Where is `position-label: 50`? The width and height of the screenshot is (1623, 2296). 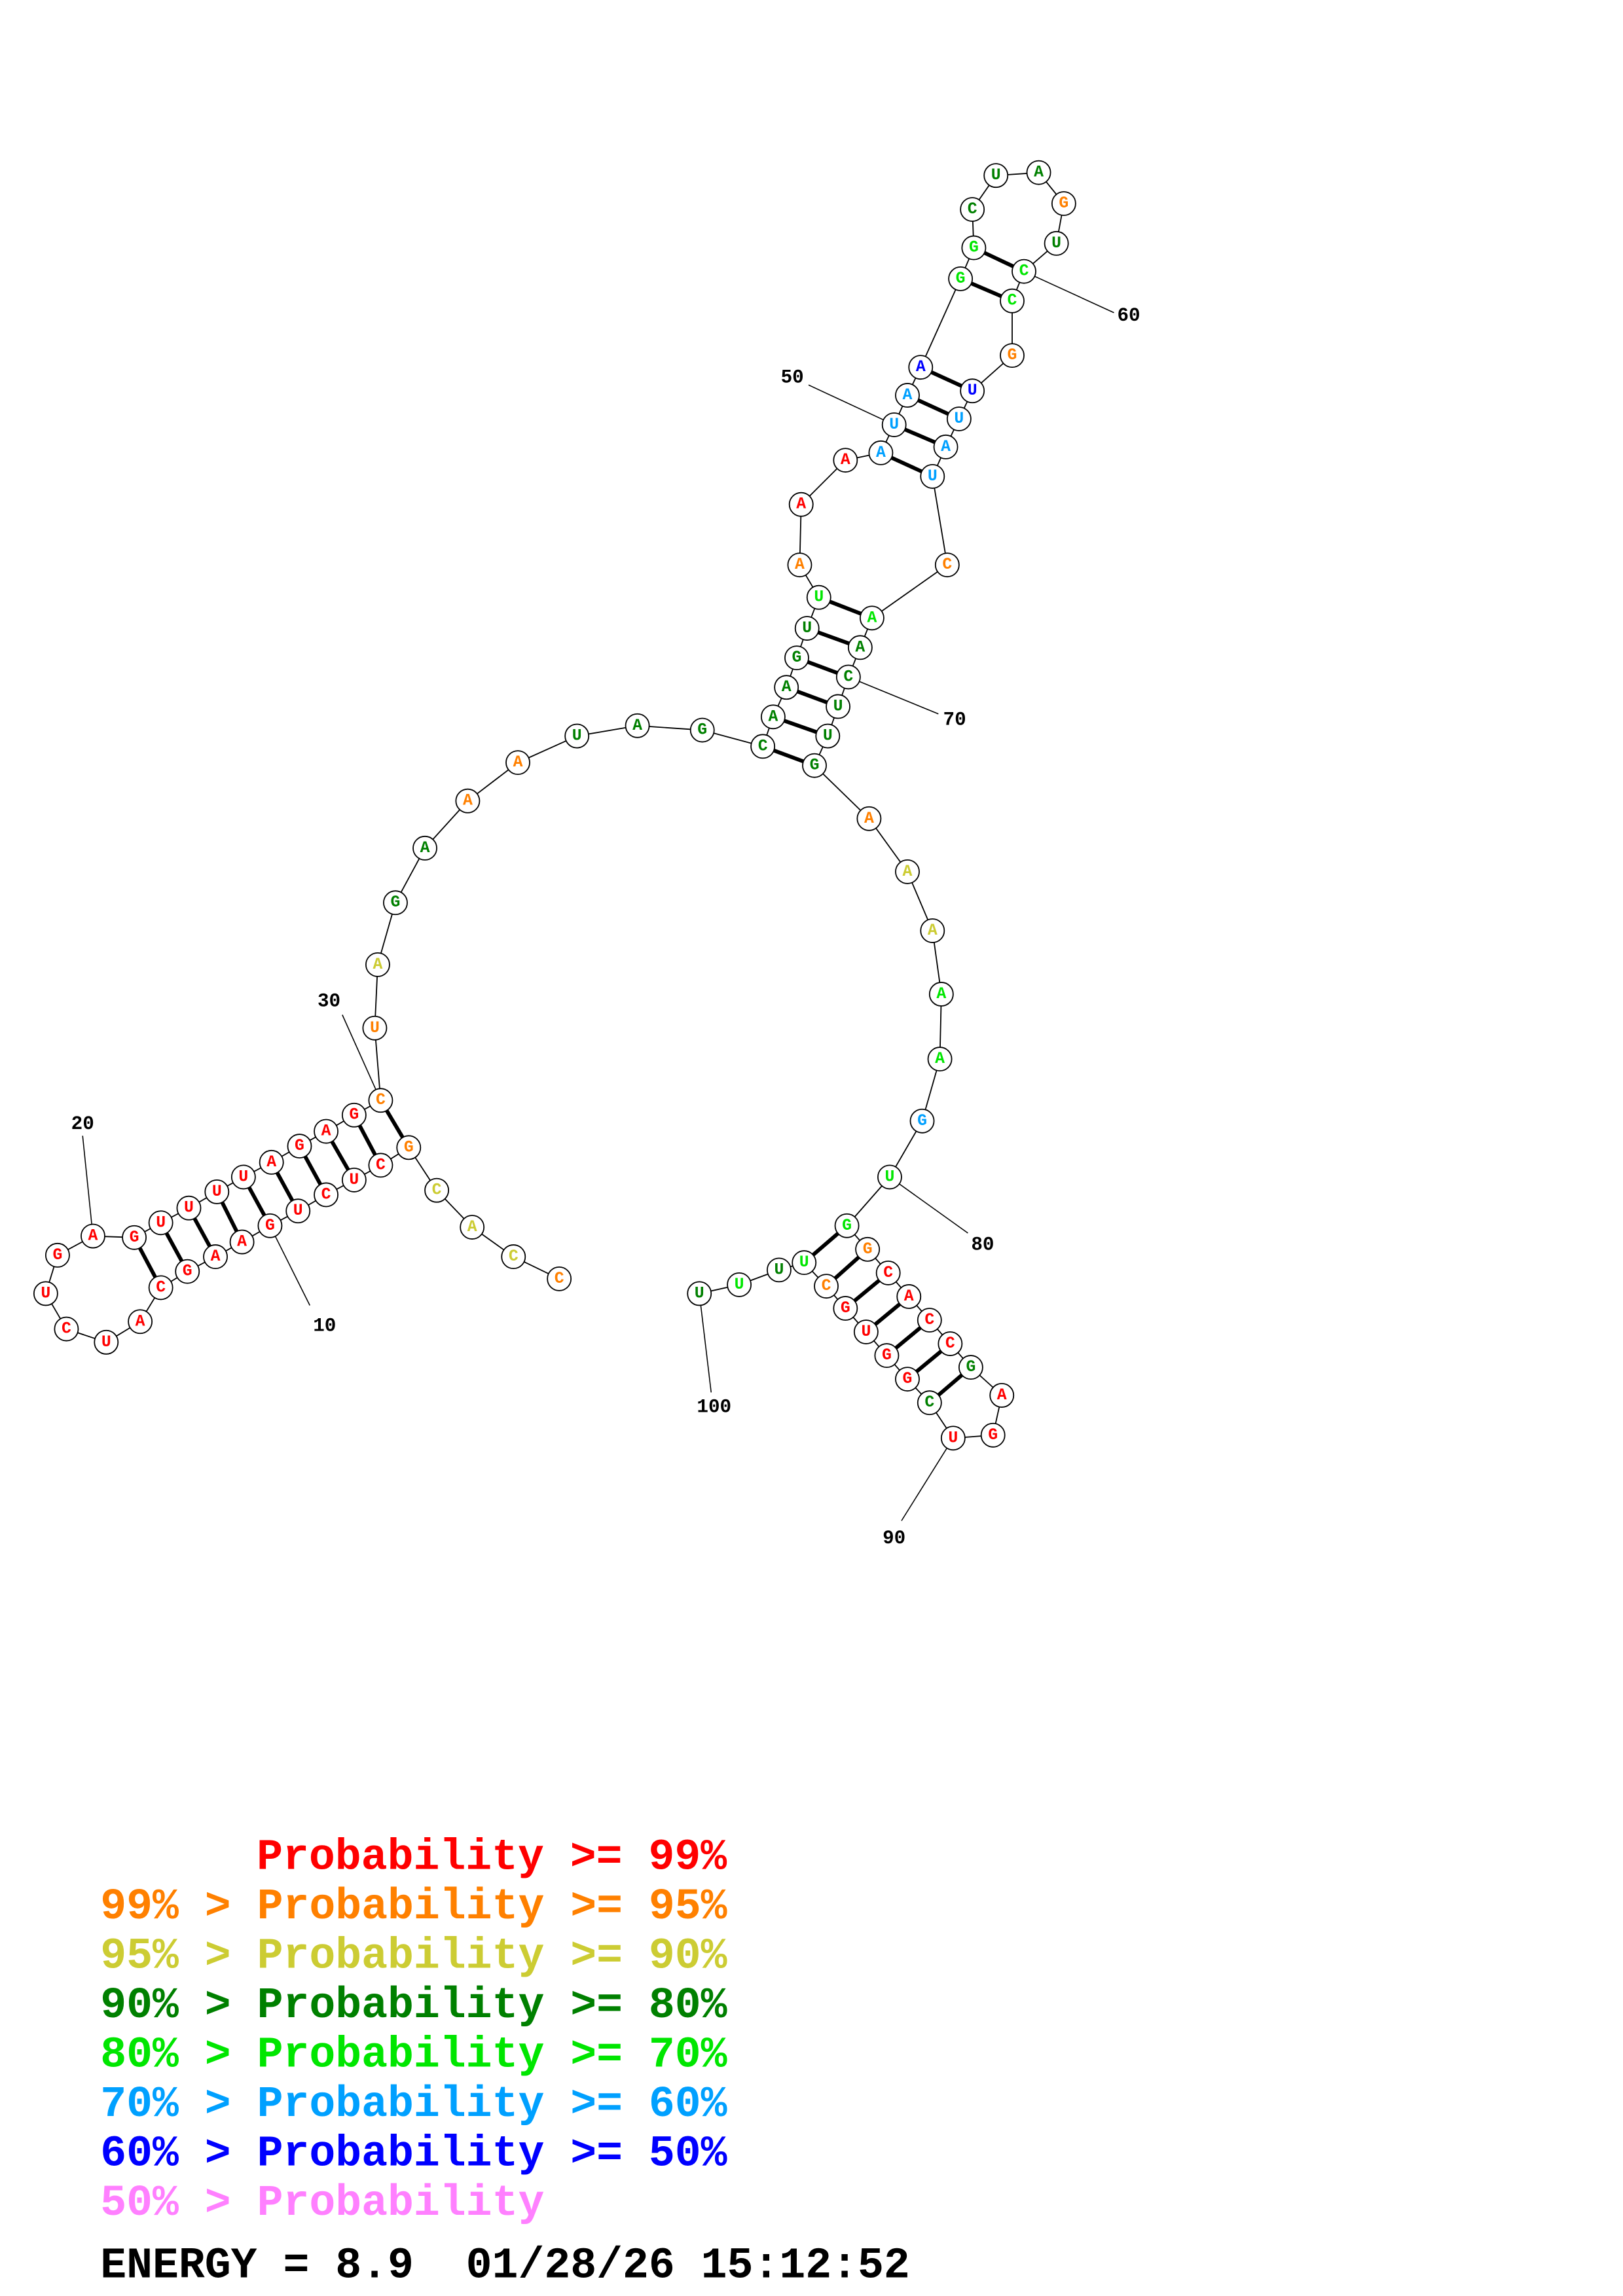 position-label: 50 is located at coordinates (792, 377).